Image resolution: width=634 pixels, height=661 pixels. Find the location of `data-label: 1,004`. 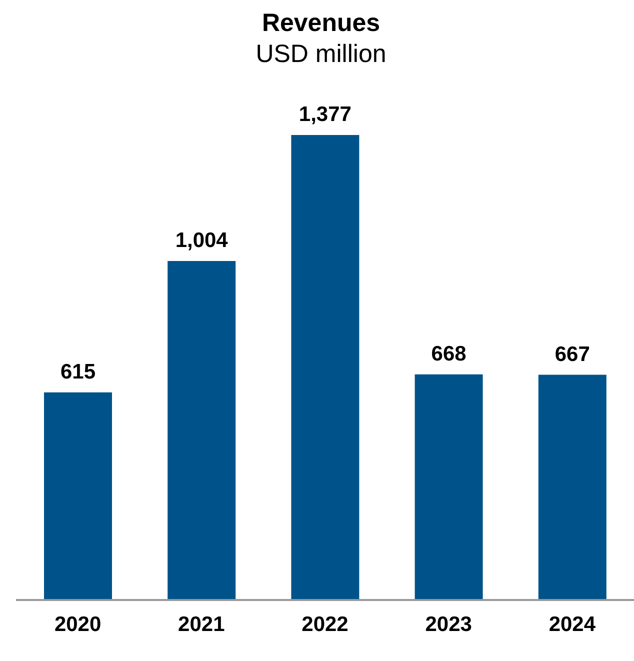

data-label: 1,004 is located at coordinates (201, 240).